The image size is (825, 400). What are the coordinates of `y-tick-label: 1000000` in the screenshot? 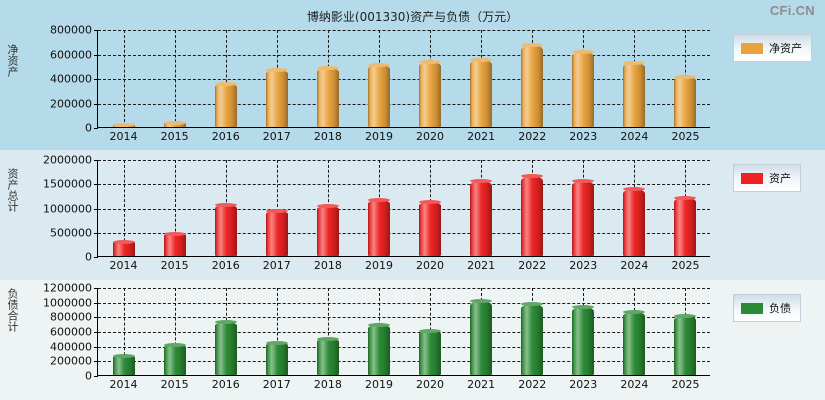 It's located at (67, 208).